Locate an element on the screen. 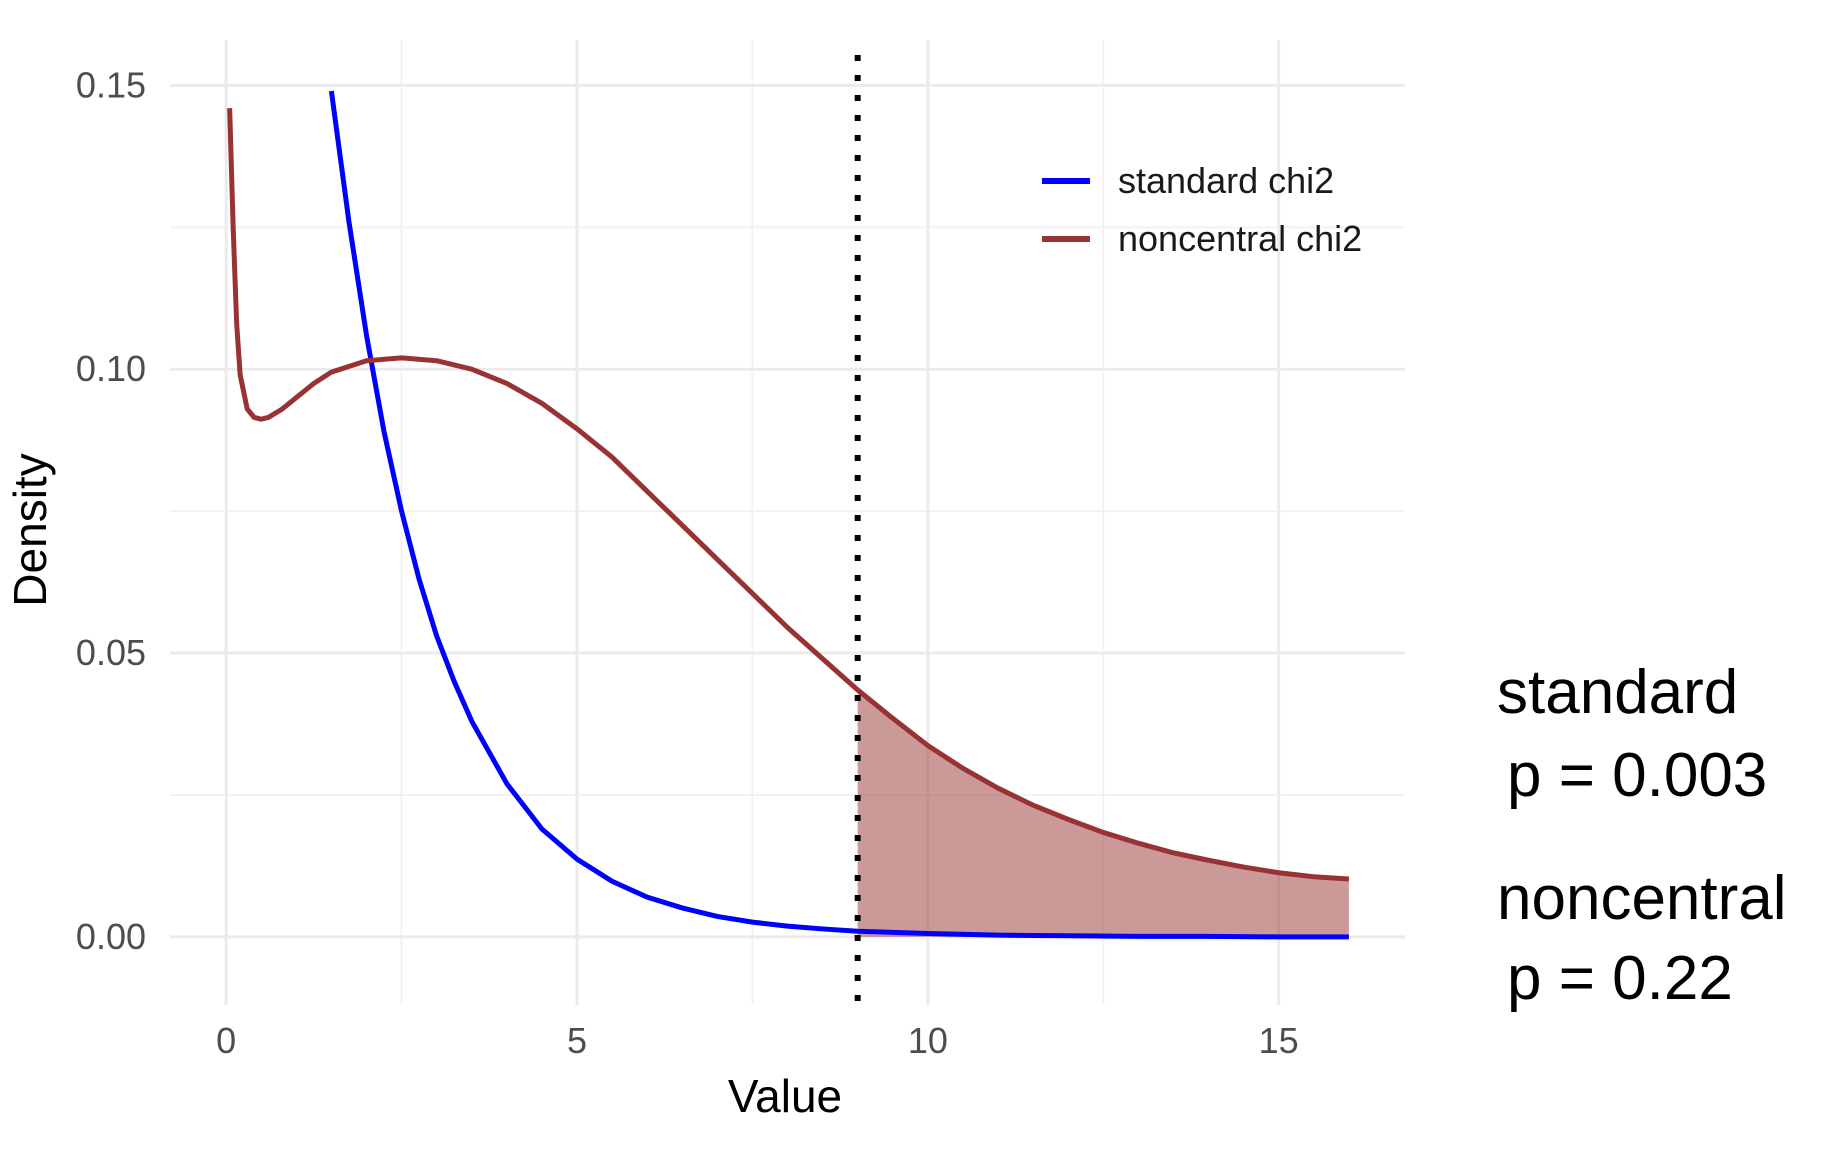  noncentral-p-value: p = 0.22 is located at coordinates (1620, 978).